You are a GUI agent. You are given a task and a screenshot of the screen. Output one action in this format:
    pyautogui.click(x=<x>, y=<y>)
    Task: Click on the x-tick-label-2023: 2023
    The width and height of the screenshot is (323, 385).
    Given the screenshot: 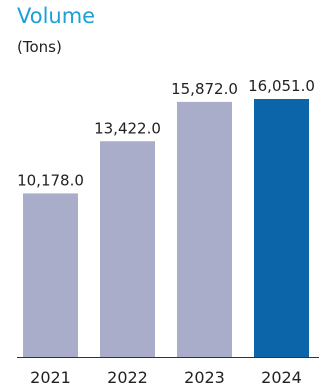 What is the action you would take?
    pyautogui.click(x=204, y=376)
    